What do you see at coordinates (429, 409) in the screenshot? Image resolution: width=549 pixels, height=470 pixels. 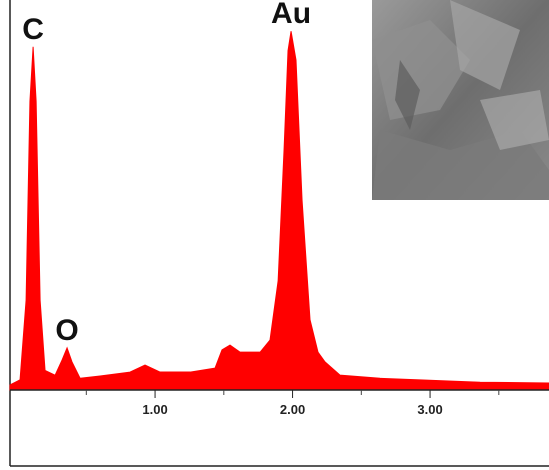 I see `x-tick-label: 3.00` at bounding box center [429, 409].